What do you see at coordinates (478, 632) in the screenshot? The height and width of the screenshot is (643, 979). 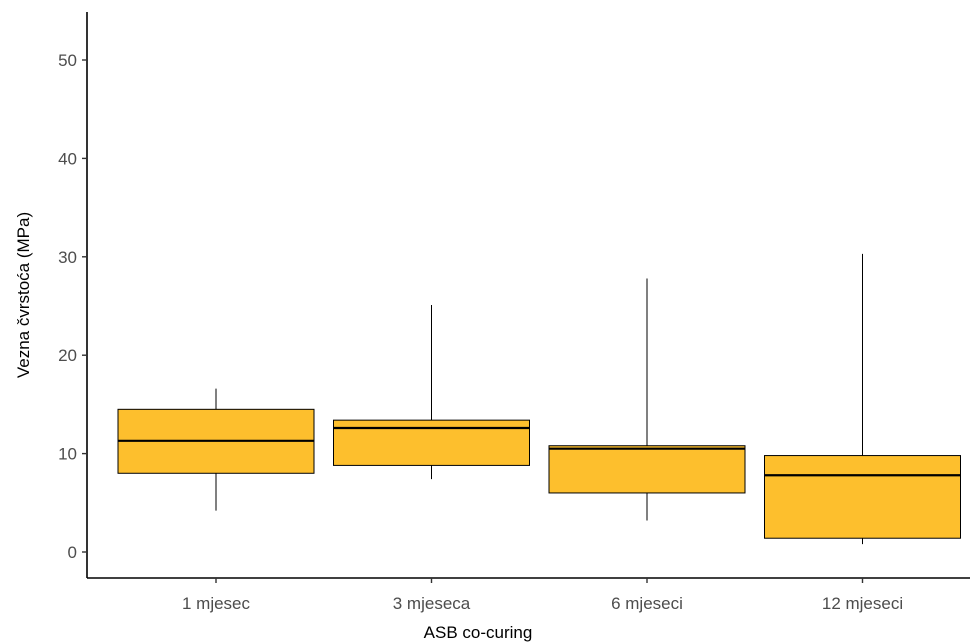 I see `x-axis-title: ASB co-curing` at bounding box center [478, 632].